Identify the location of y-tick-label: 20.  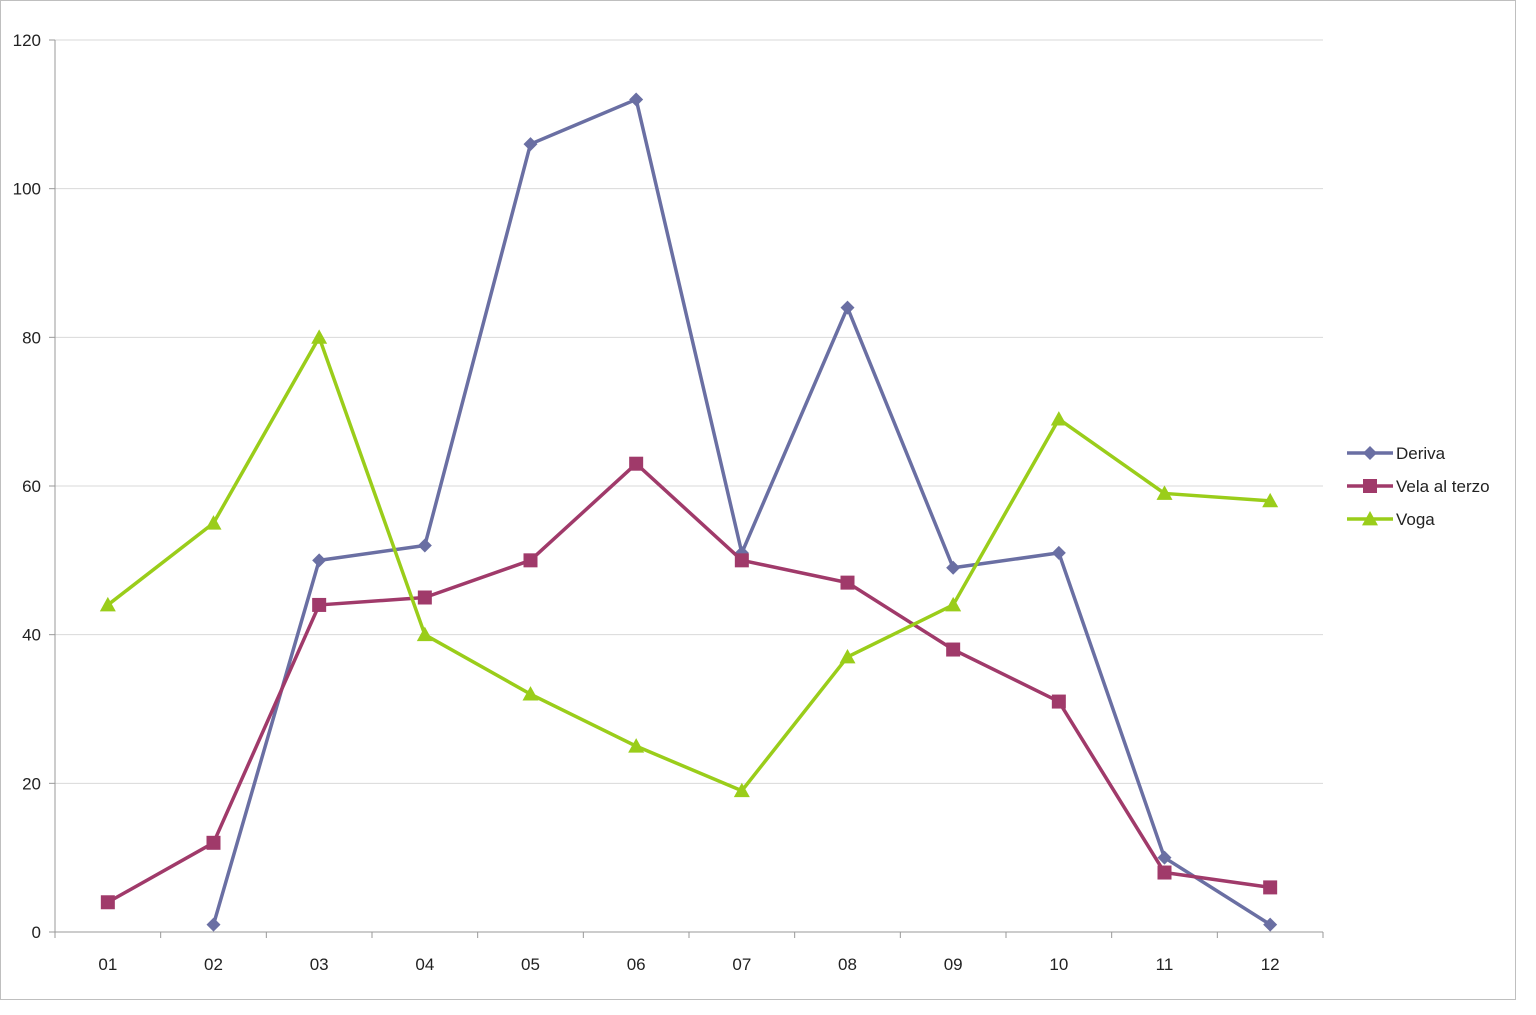
(31, 783).